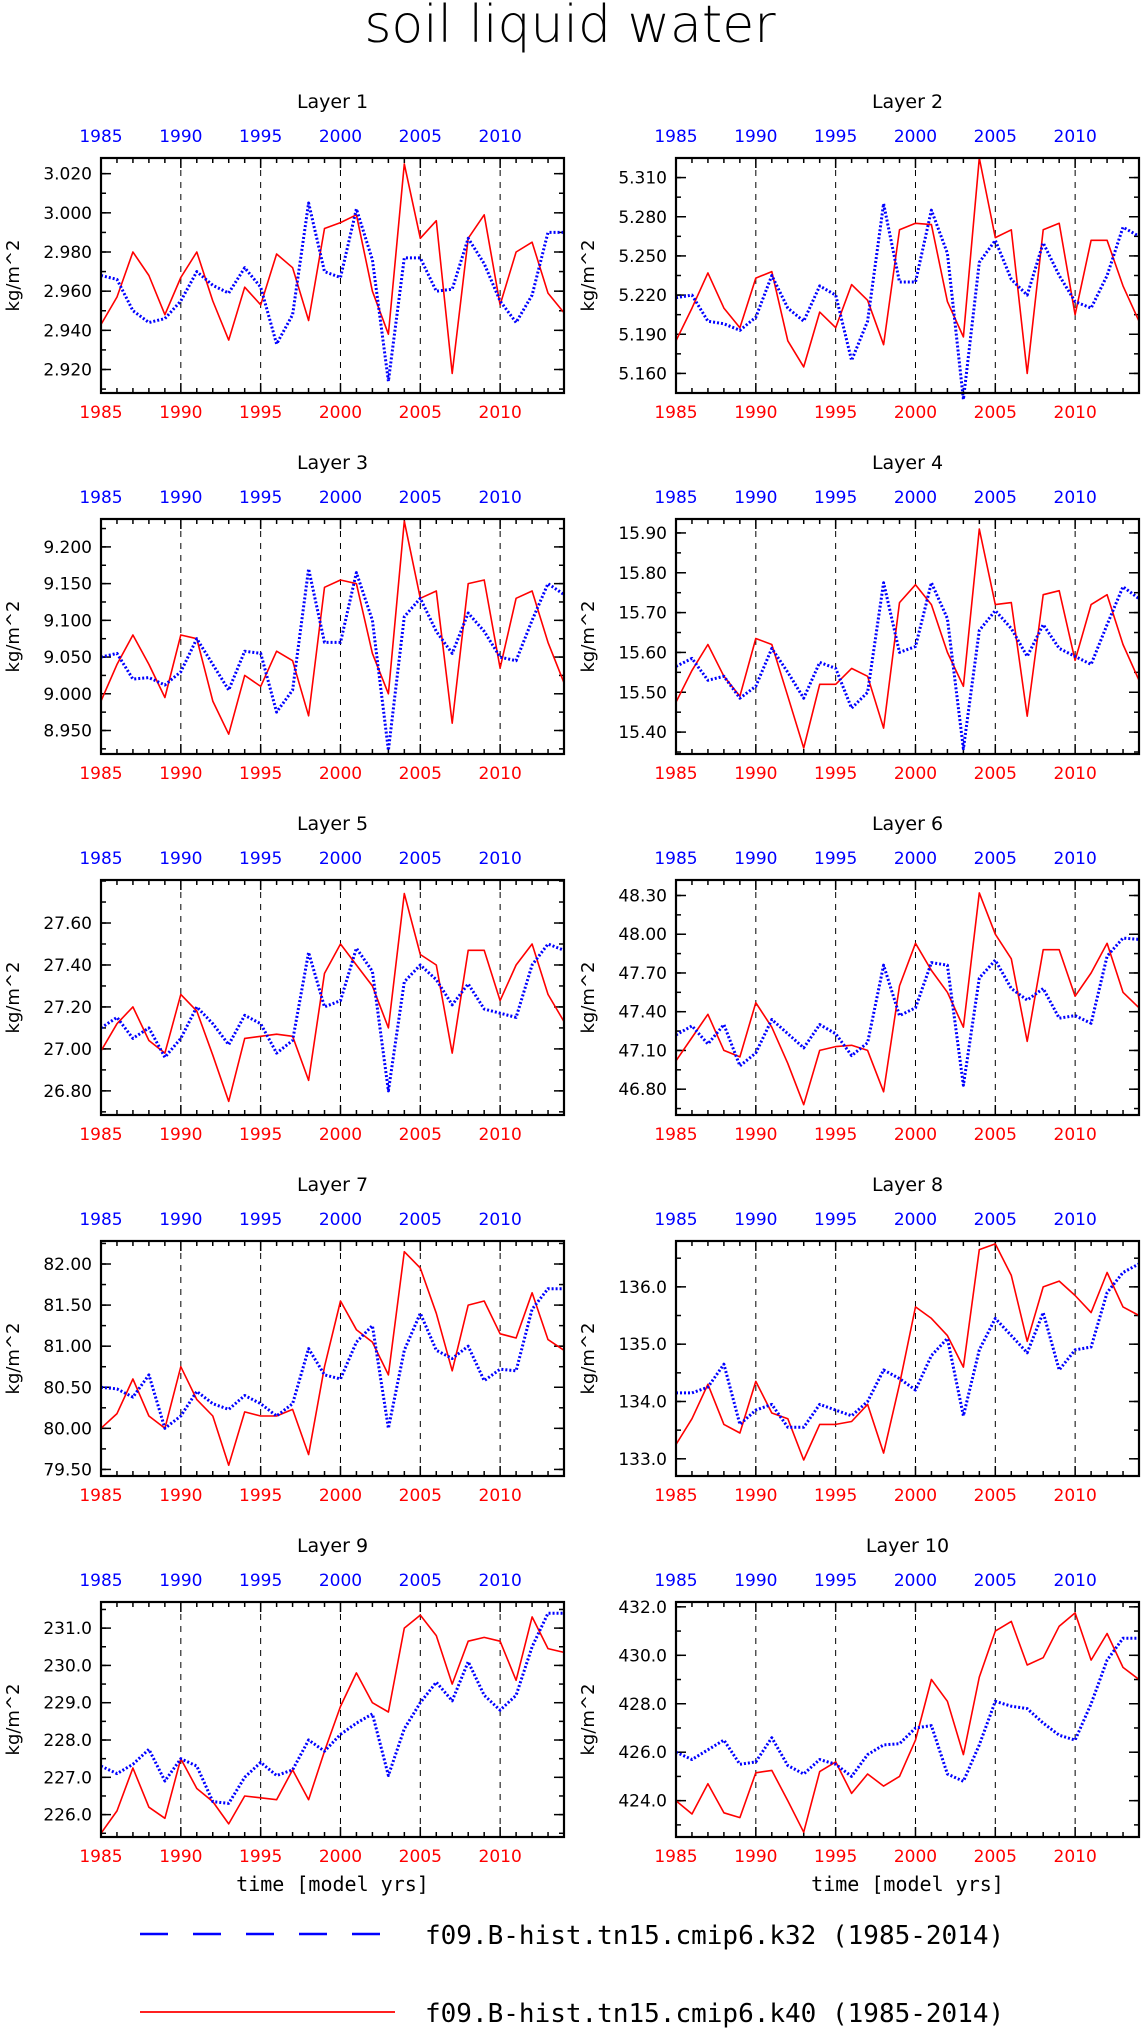 This screenshot has width=1141, height=2029. I want to click on y-tick-label: 9.100, so click(67, 621).